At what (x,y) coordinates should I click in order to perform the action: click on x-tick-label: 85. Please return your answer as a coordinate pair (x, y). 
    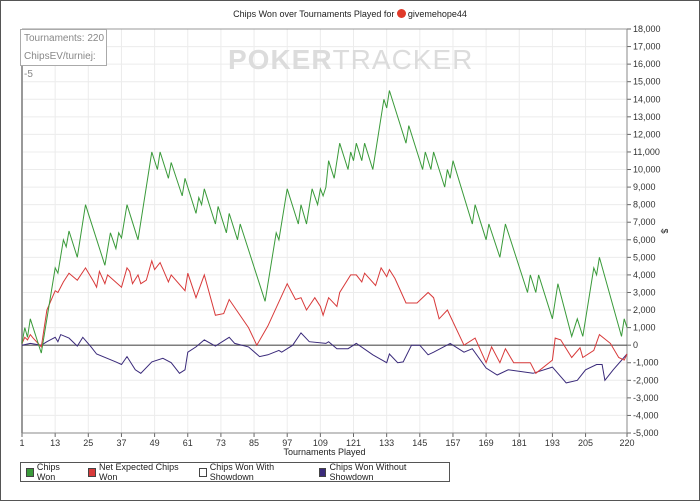
    Looking at the image, I should click on (254, 443).